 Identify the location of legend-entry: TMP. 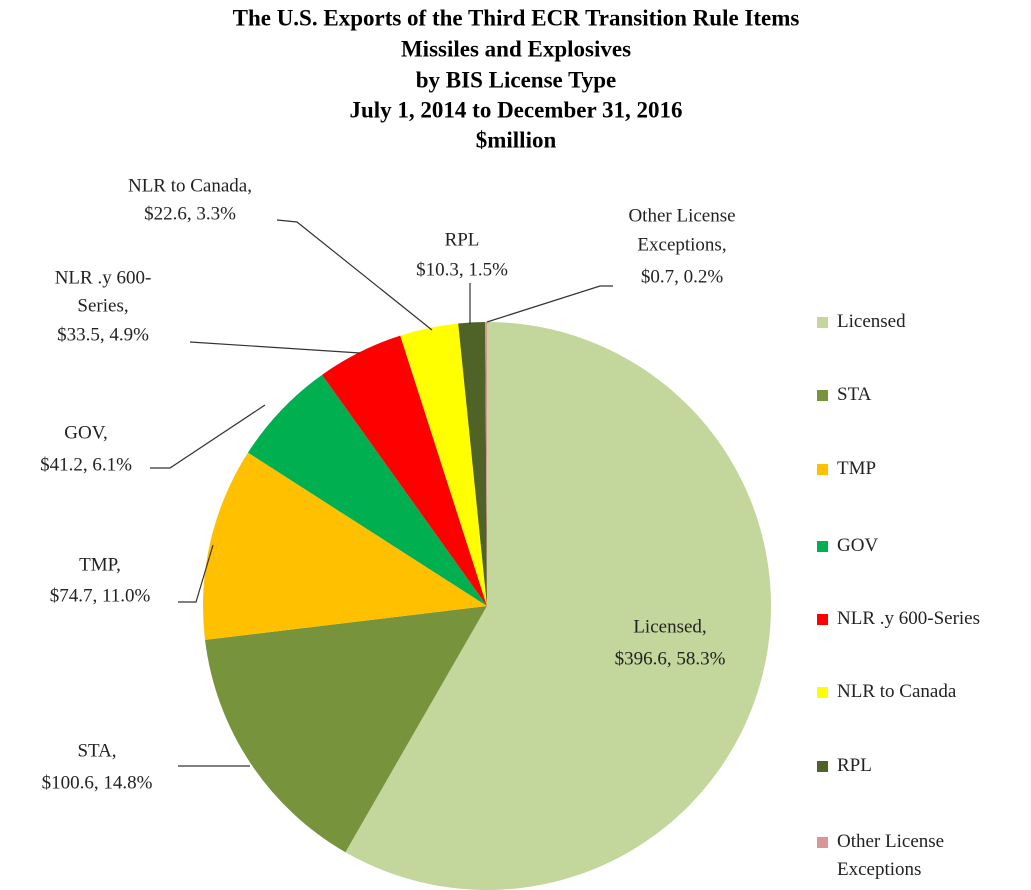
(911, 469).